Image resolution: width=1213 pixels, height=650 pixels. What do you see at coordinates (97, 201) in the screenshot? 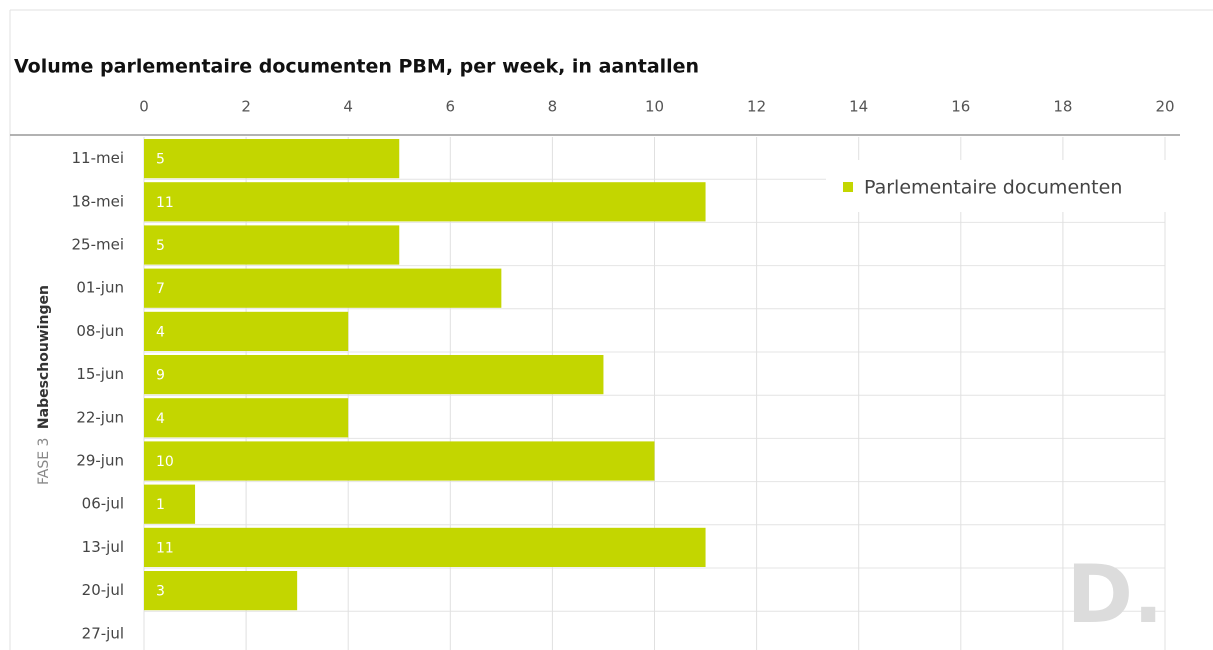
I see `y-tick-label: 18-mei` at bounding box center [97, 201].